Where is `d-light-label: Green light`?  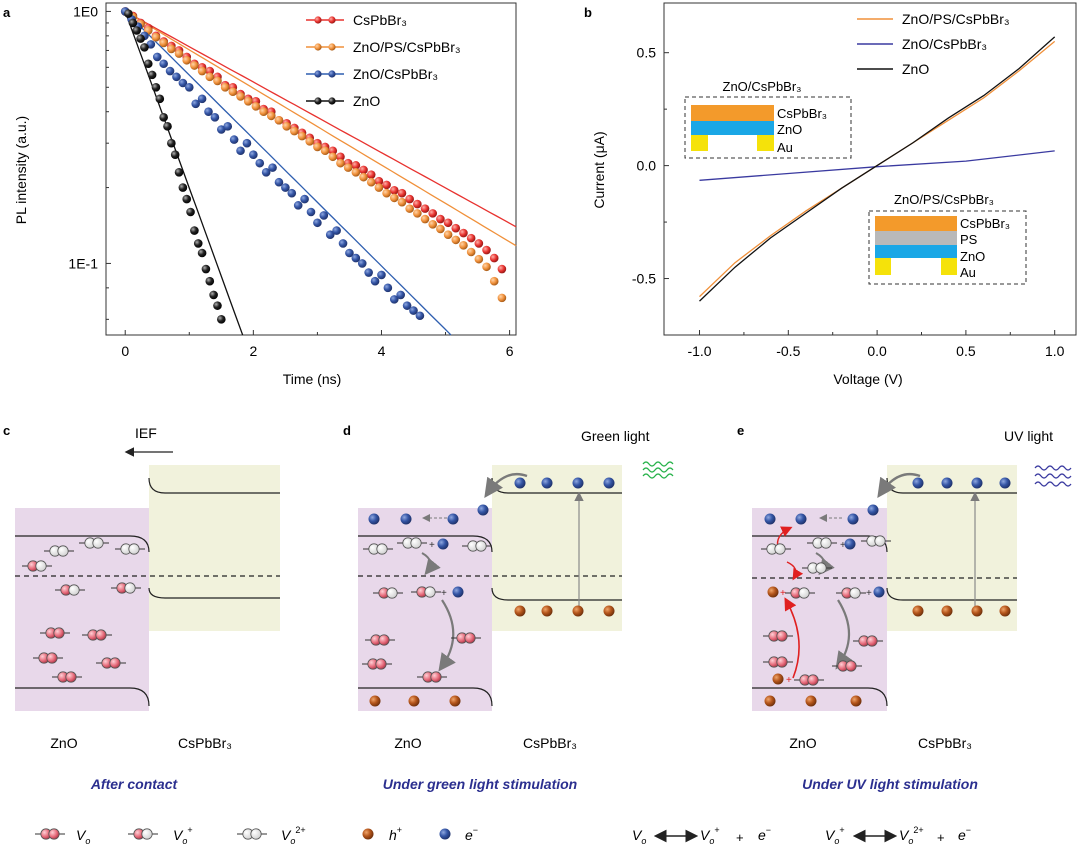
d-light-label: Green light is located at coordinates (615, 436).